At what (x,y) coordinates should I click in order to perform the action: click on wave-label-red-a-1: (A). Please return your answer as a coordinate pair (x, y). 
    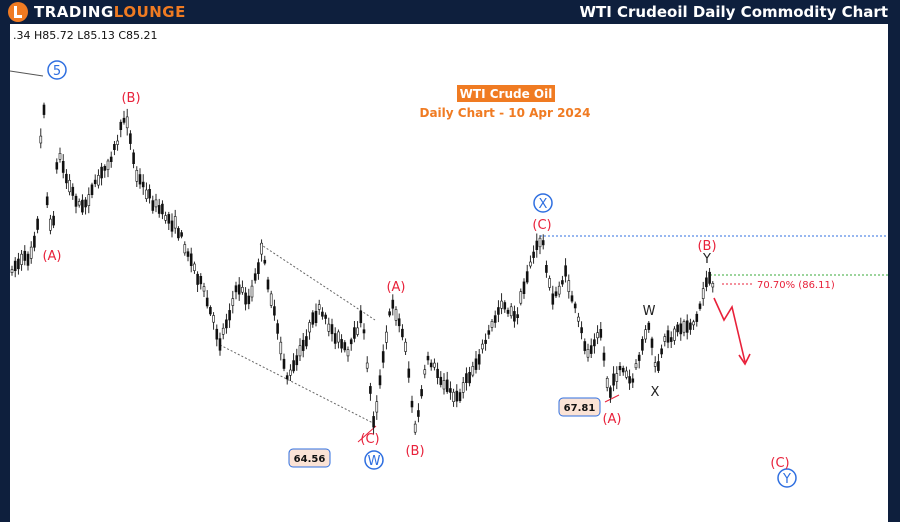
    Looking at the image, I should click on (51, 256).